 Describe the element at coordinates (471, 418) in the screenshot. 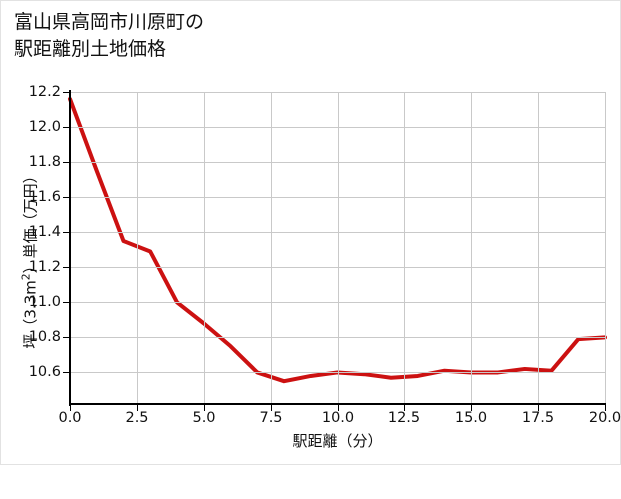

I see `x-tick-label: 15.0` at that location.